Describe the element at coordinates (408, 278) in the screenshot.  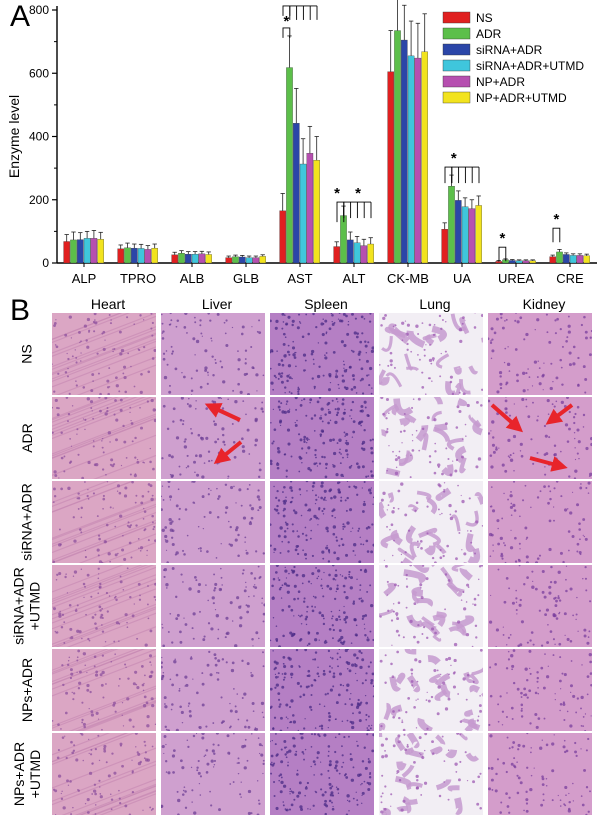
I see `x-tick-label: CK-MB` at that location.